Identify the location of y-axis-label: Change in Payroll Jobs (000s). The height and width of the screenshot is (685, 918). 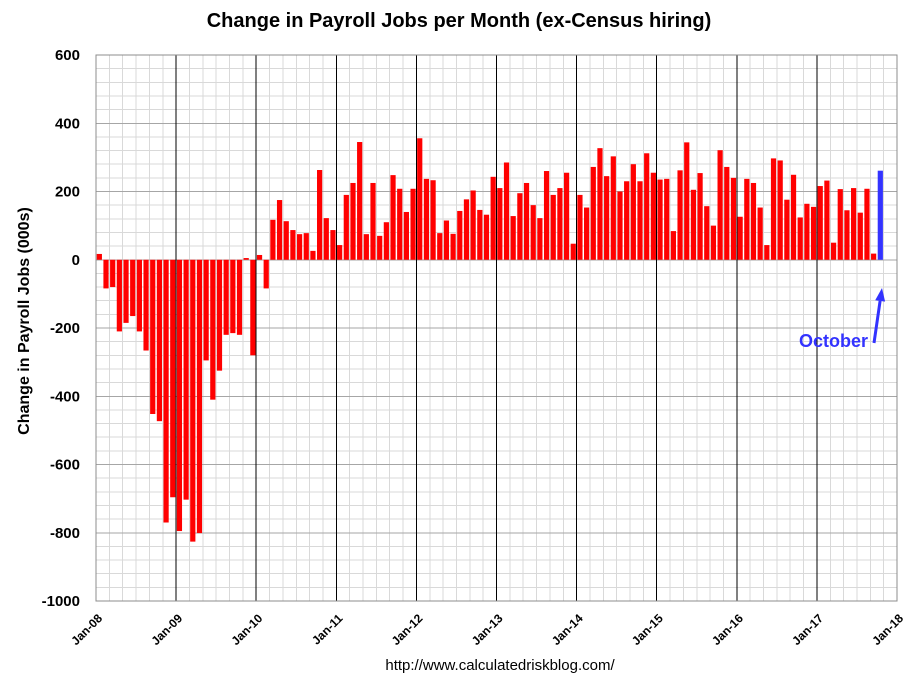
(24, 321).